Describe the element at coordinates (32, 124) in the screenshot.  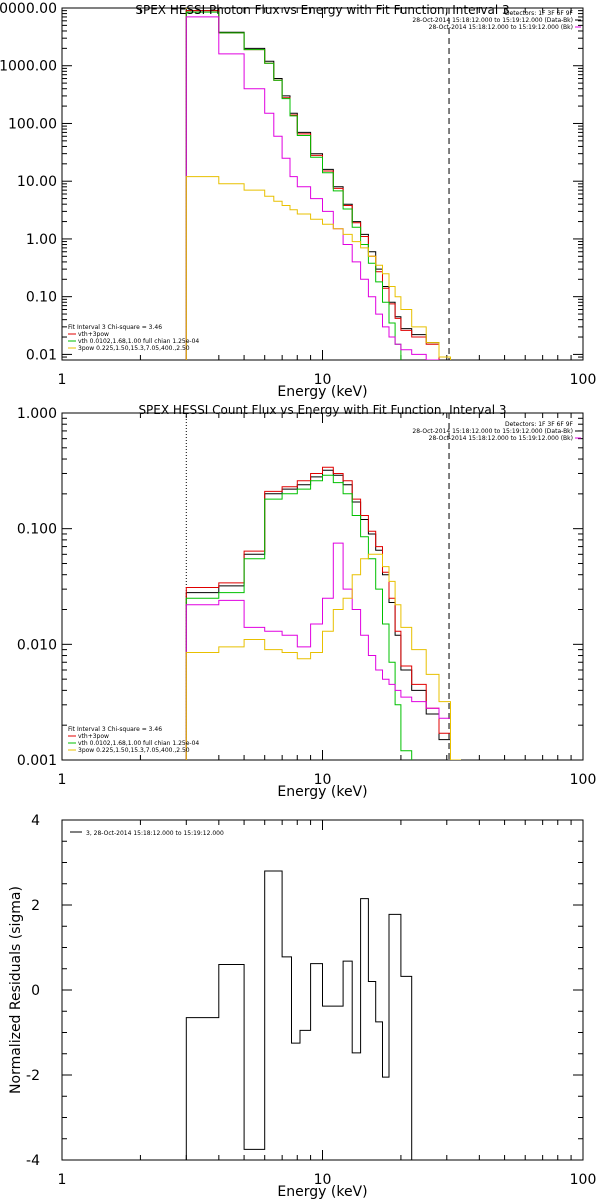
I see `y-tick-label: 100.00` at that location.